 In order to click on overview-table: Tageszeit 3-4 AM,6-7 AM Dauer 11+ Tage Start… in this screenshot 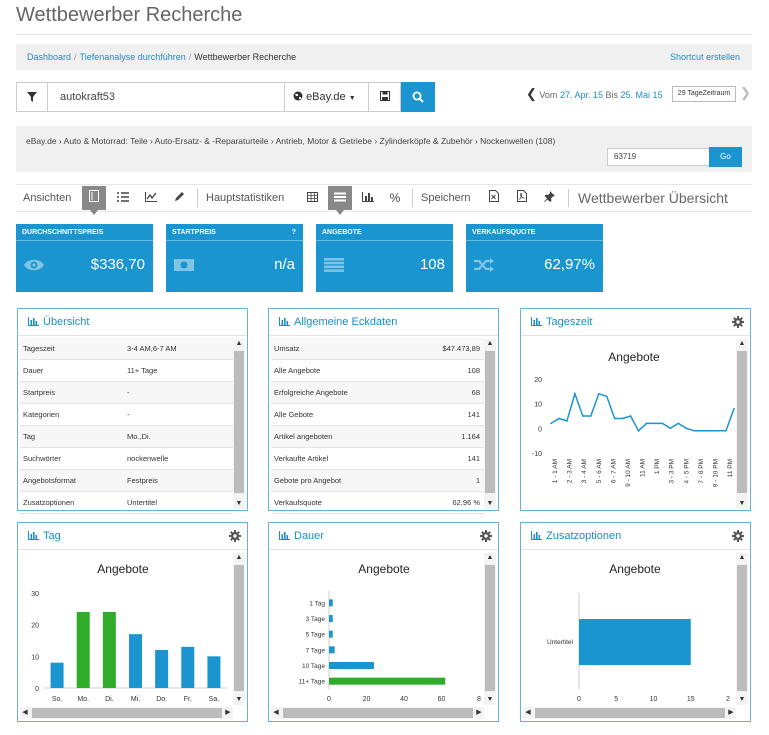, I will do `click(126, 426)`.